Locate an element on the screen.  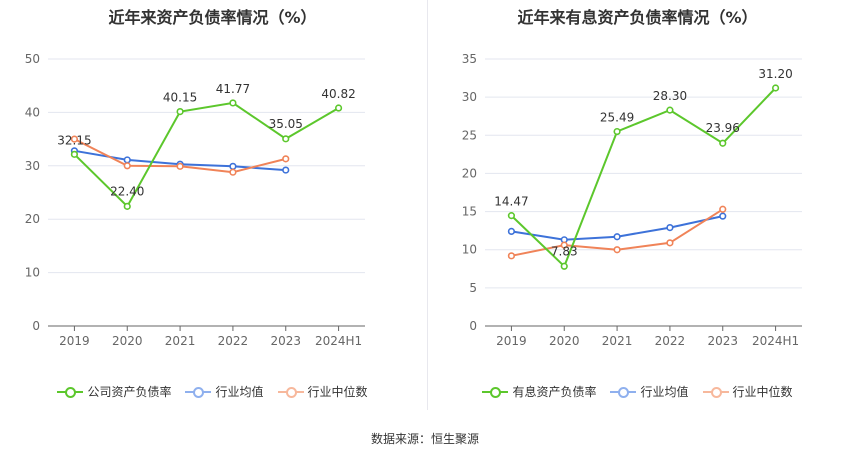
data-label: 40.82 is located at coordinates (338, 94).